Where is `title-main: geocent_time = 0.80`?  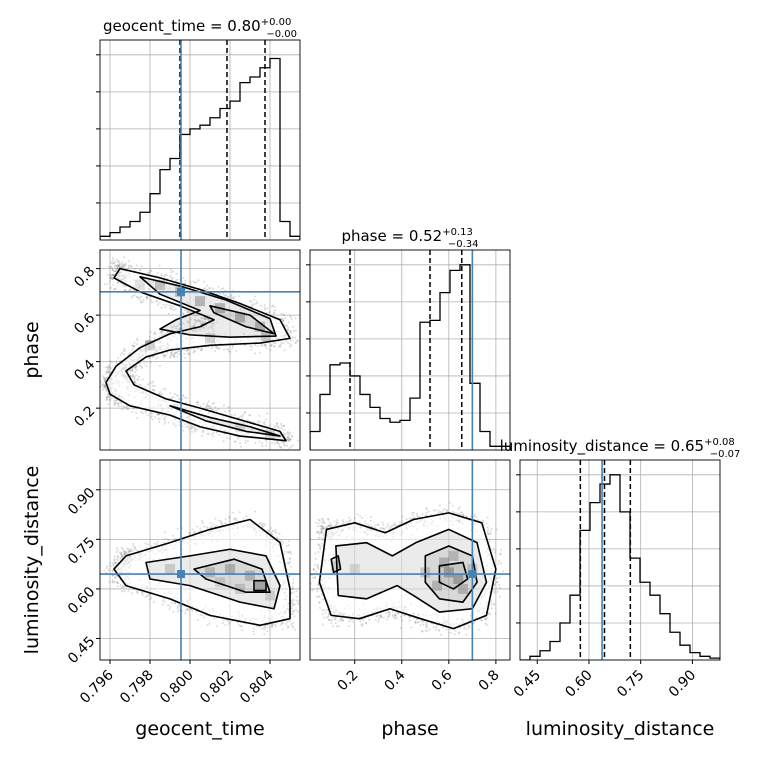 title-main: geocent_time = 0.80 is located at coordinates (182, 26).